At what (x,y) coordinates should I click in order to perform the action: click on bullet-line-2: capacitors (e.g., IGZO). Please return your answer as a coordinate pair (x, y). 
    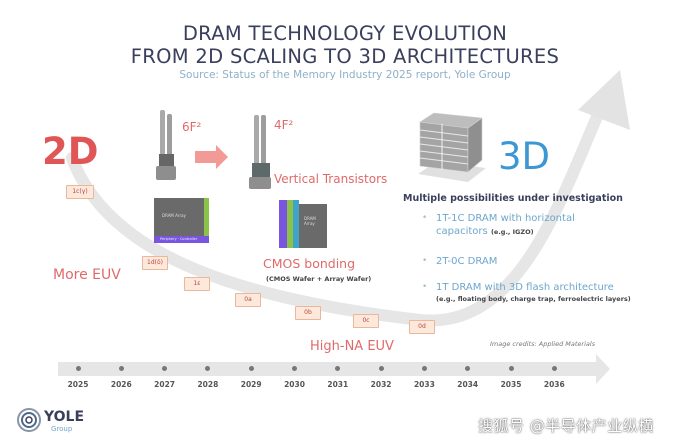
    Looking at the image, I should click on (485, 231).